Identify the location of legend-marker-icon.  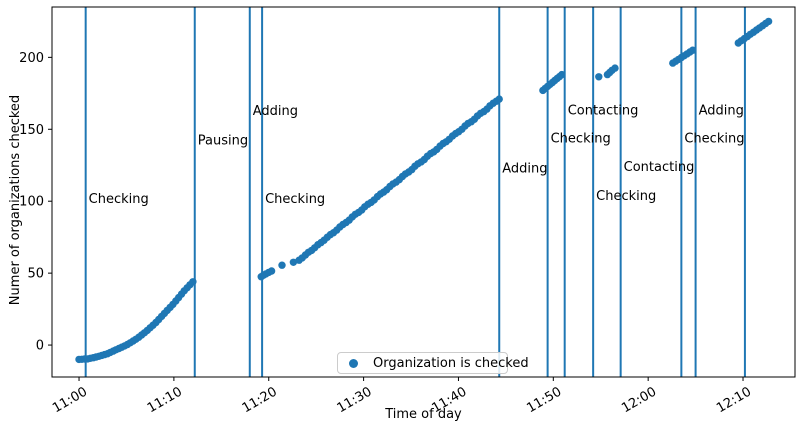
(353, 363).